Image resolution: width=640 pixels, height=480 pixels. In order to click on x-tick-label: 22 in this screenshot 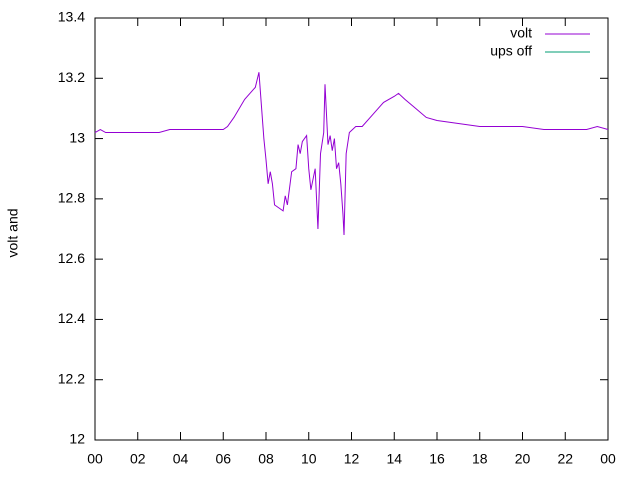, I will do `click(565, 459)`.